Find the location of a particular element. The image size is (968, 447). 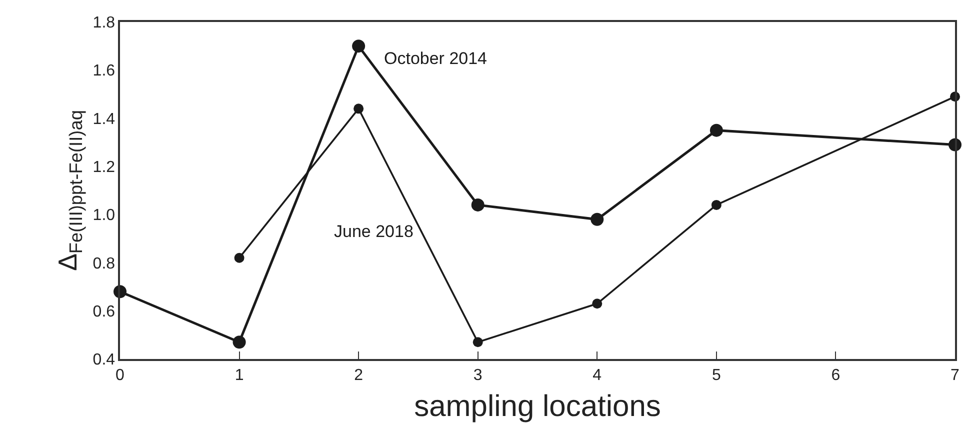

x-tick-label: 2 is located at coordinates (359, 375).